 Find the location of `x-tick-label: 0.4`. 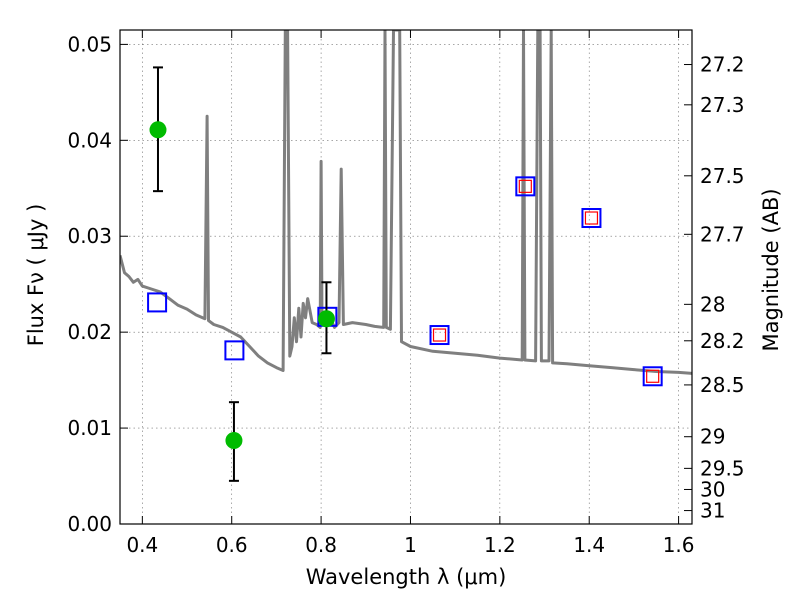

x-tick-label: 0.4 is located at coordinates (142, 545).